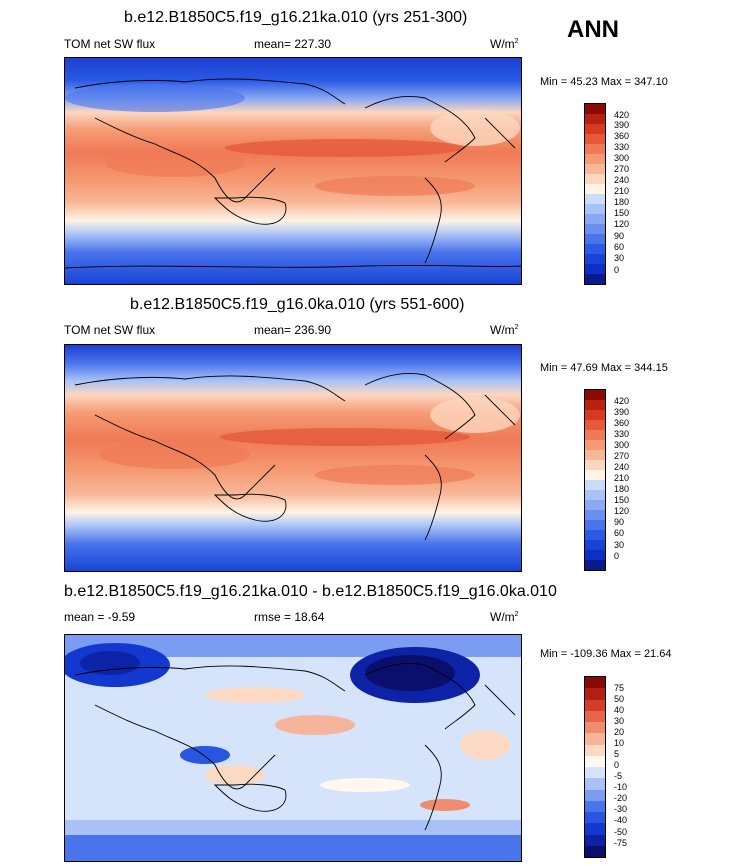 This screenshot has width=733, height=866. What do you see at coordinates (504, 617) in the screenshot?
I see `panel-3-units: W/m2` at bounding box center [504, 617].